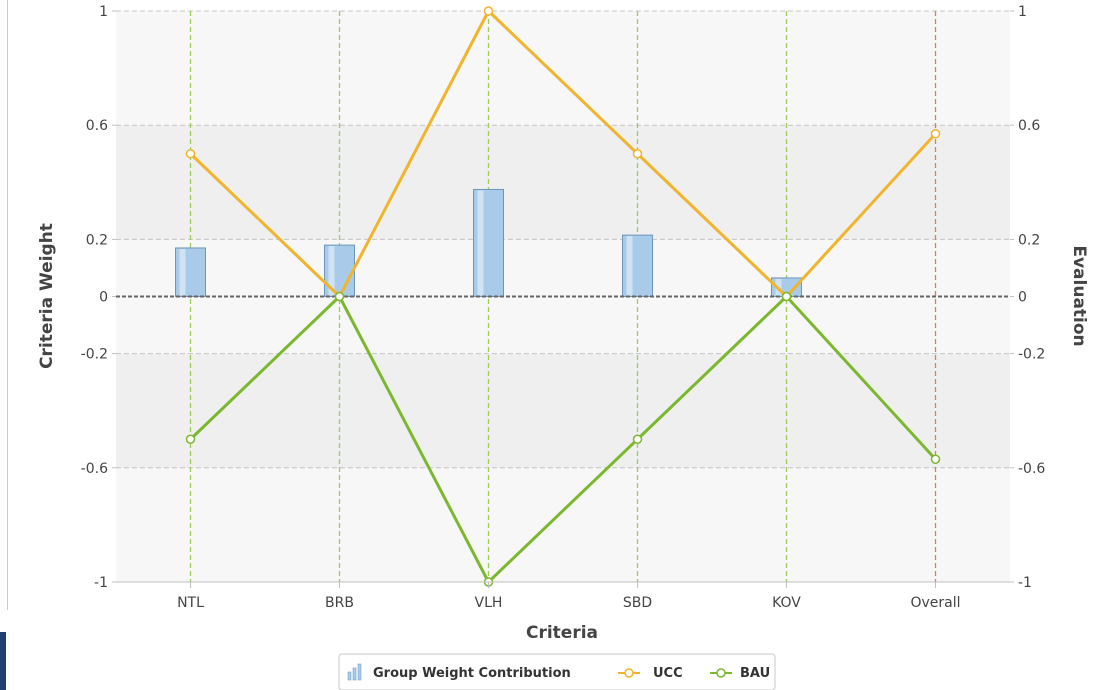 The width and height of the screenshot is (1101, 690). I want to click on x-tick-label-ntl: NTL, so click(190, 603).